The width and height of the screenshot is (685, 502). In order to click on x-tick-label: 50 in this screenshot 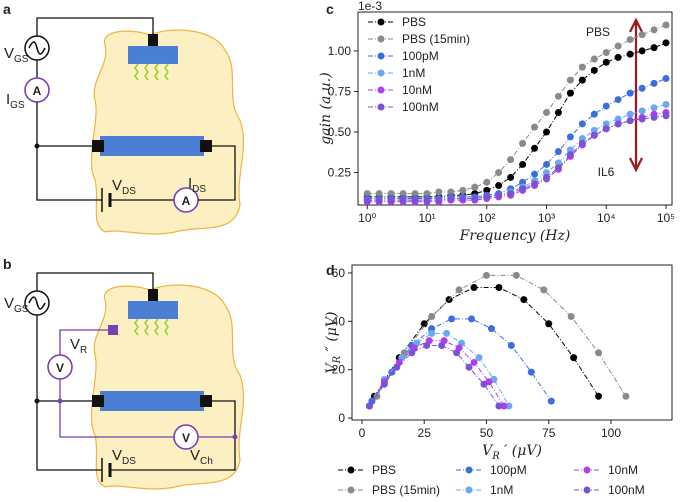, I will do `click(487, 433)`.